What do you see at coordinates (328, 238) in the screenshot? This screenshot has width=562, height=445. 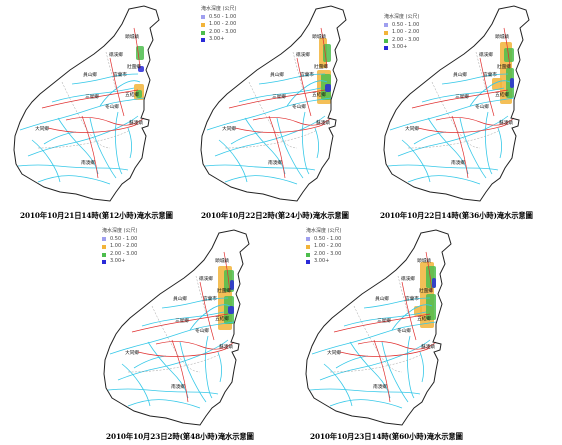 I see `legend-label-1: 0.50 - 1.00` at bounding box center [328, 238].